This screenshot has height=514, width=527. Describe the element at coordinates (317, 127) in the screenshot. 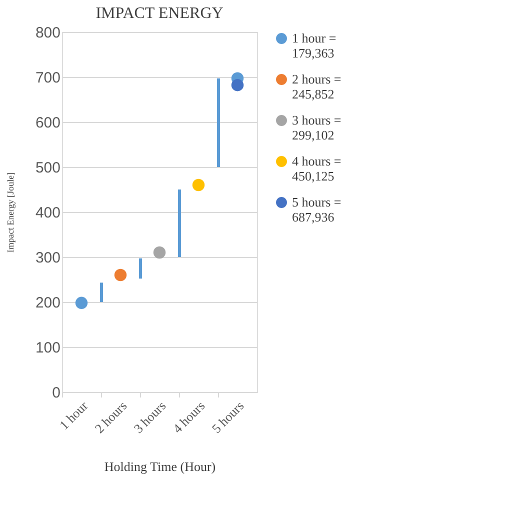

I see `legend-label: 3 hours = 299,102` at that location.